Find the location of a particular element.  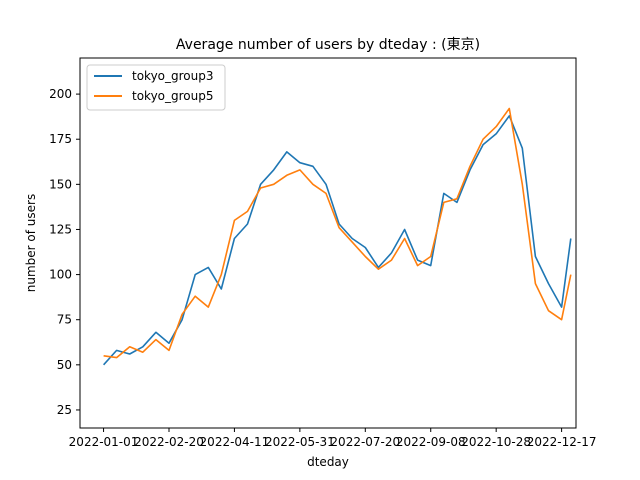

x-tick-label-5: 2022-09-08 is located at coordinates (431, 442).